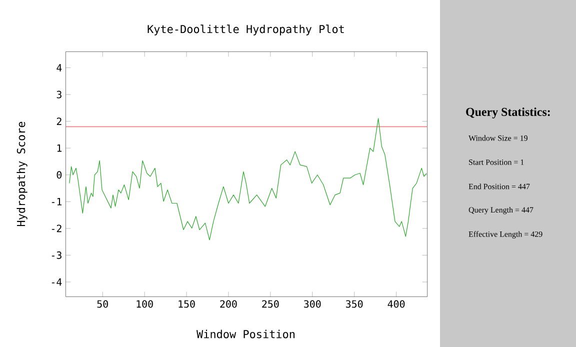  Describe the element at coordinates (144, 304) in the screenshot. I see `x-tick-label: 100` at that location.